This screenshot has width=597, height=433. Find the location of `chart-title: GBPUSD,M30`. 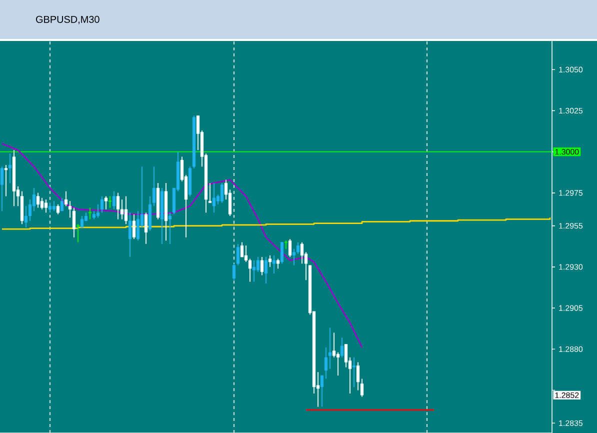

chart-title: GBPUSD,M30 is located at coordinates (68, 20).